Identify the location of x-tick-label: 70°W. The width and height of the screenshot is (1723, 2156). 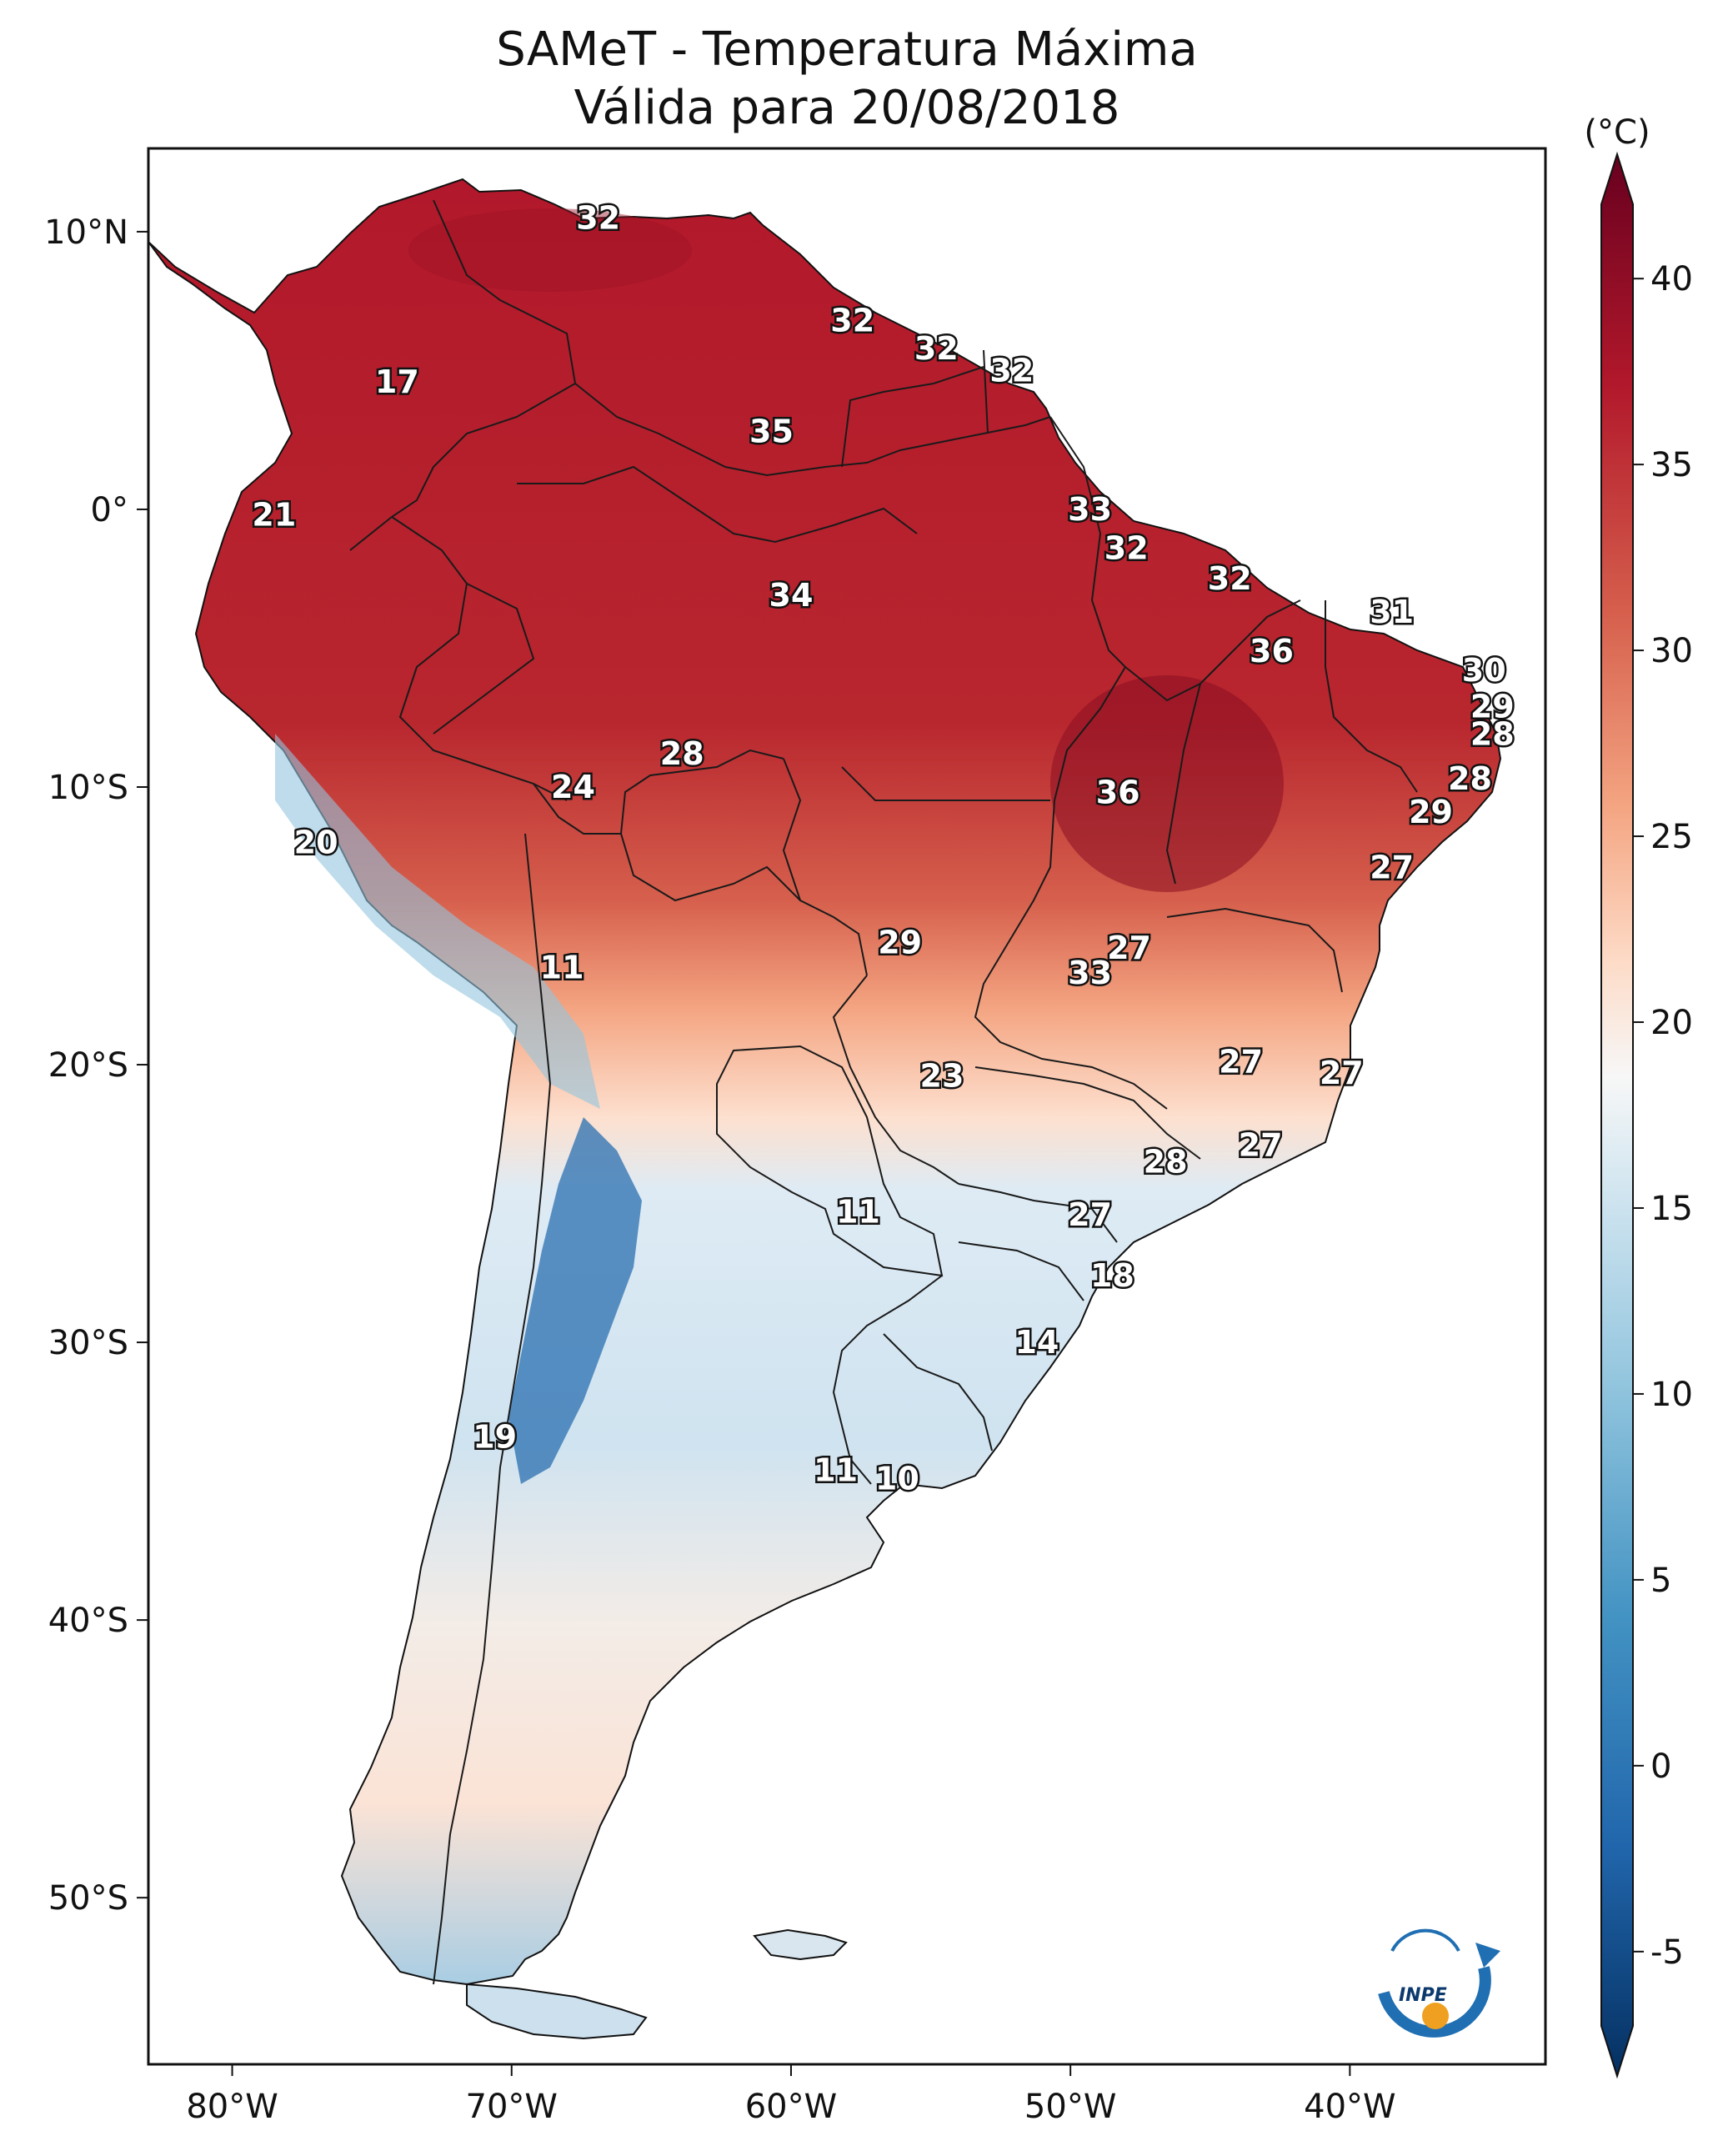
(512, 2107).